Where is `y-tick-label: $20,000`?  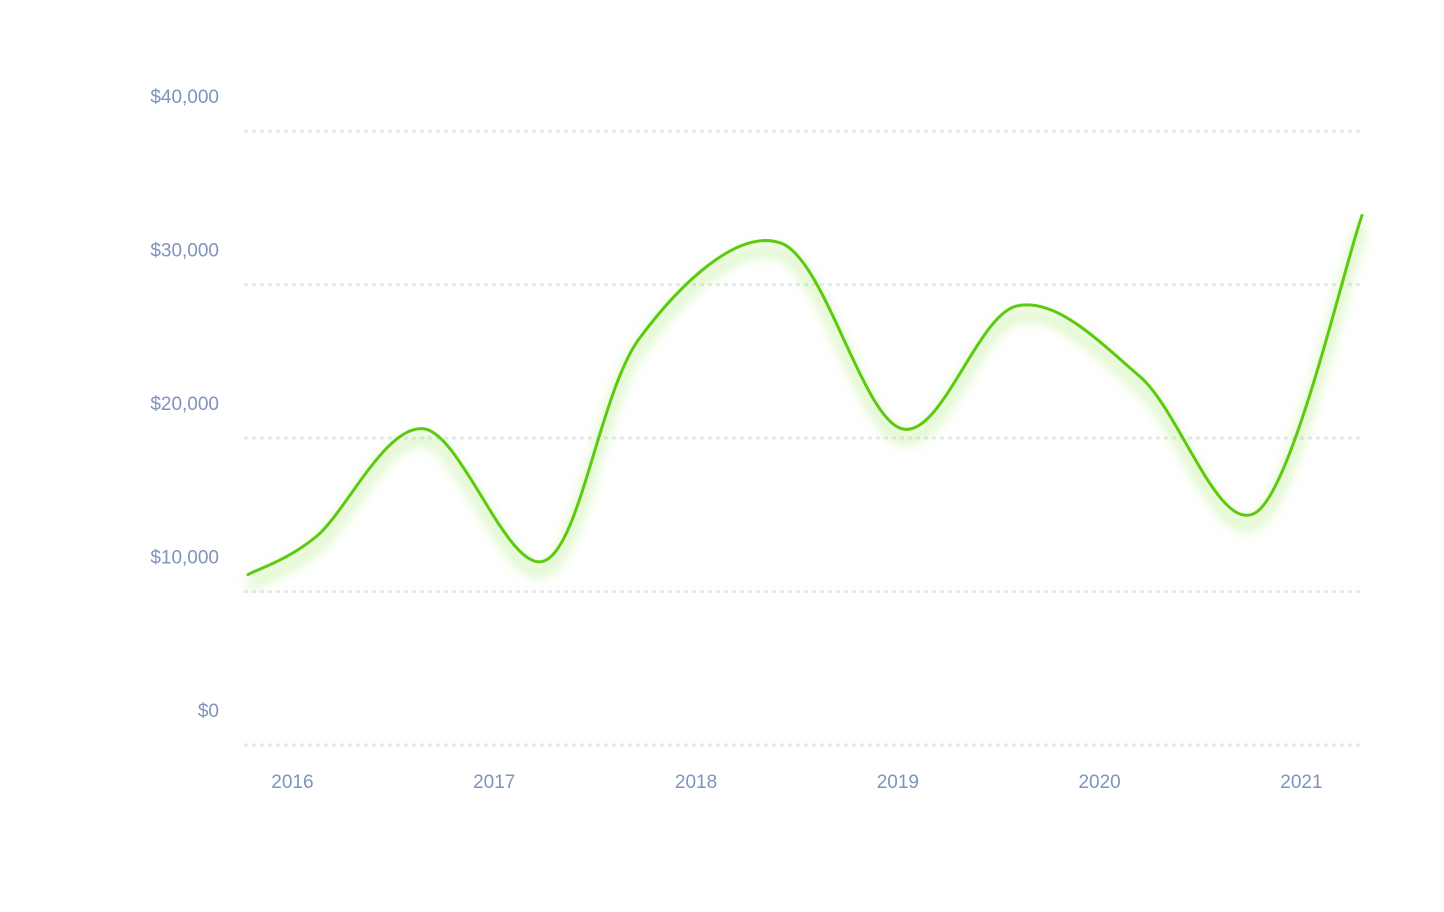 y-tick-label: $20,000 is located at coordinates (184, 404).